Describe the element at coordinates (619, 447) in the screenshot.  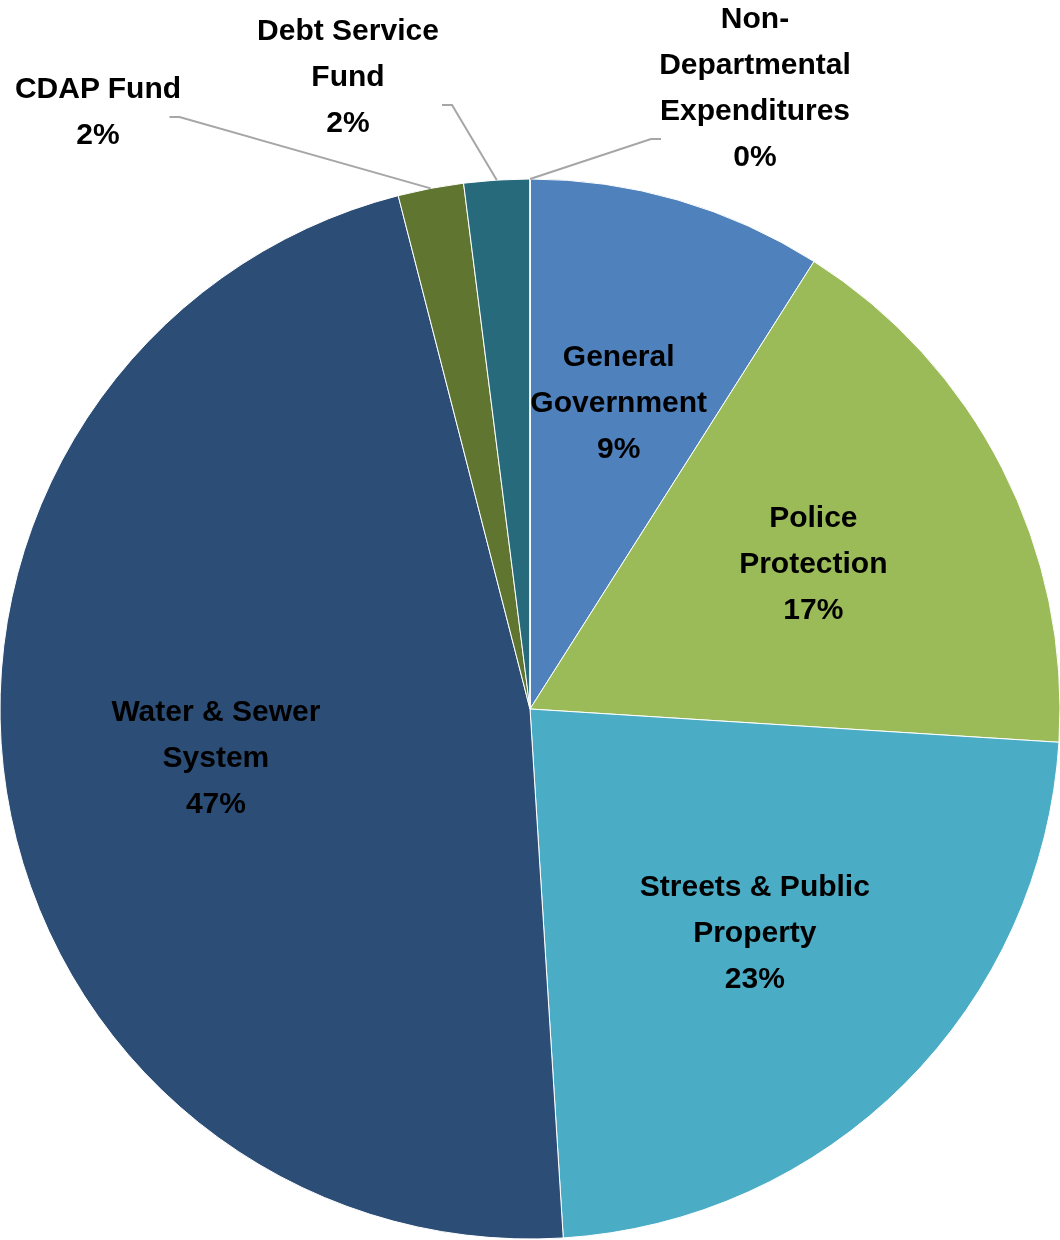
I see `data-label: 9%` at that location.